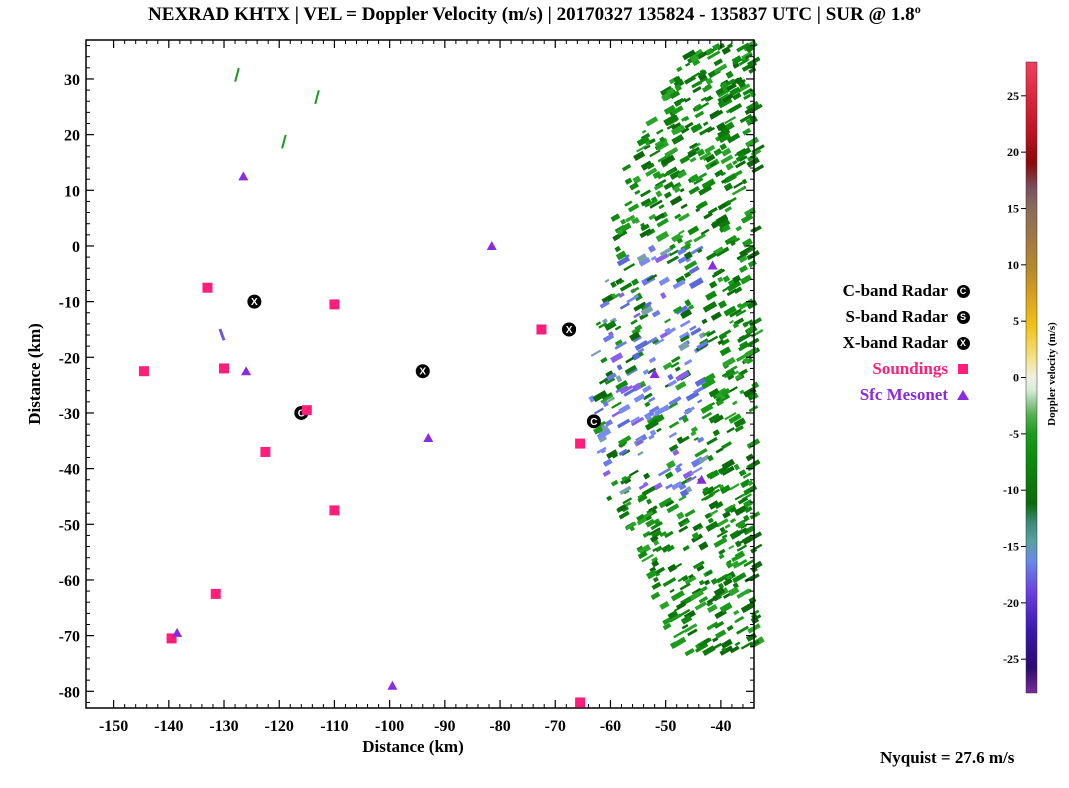 This screenshot has width=1069, height=788. Describe the element at coordinates (389, 726) in the screenshot. I see `x-tick-label: -100` at that location.